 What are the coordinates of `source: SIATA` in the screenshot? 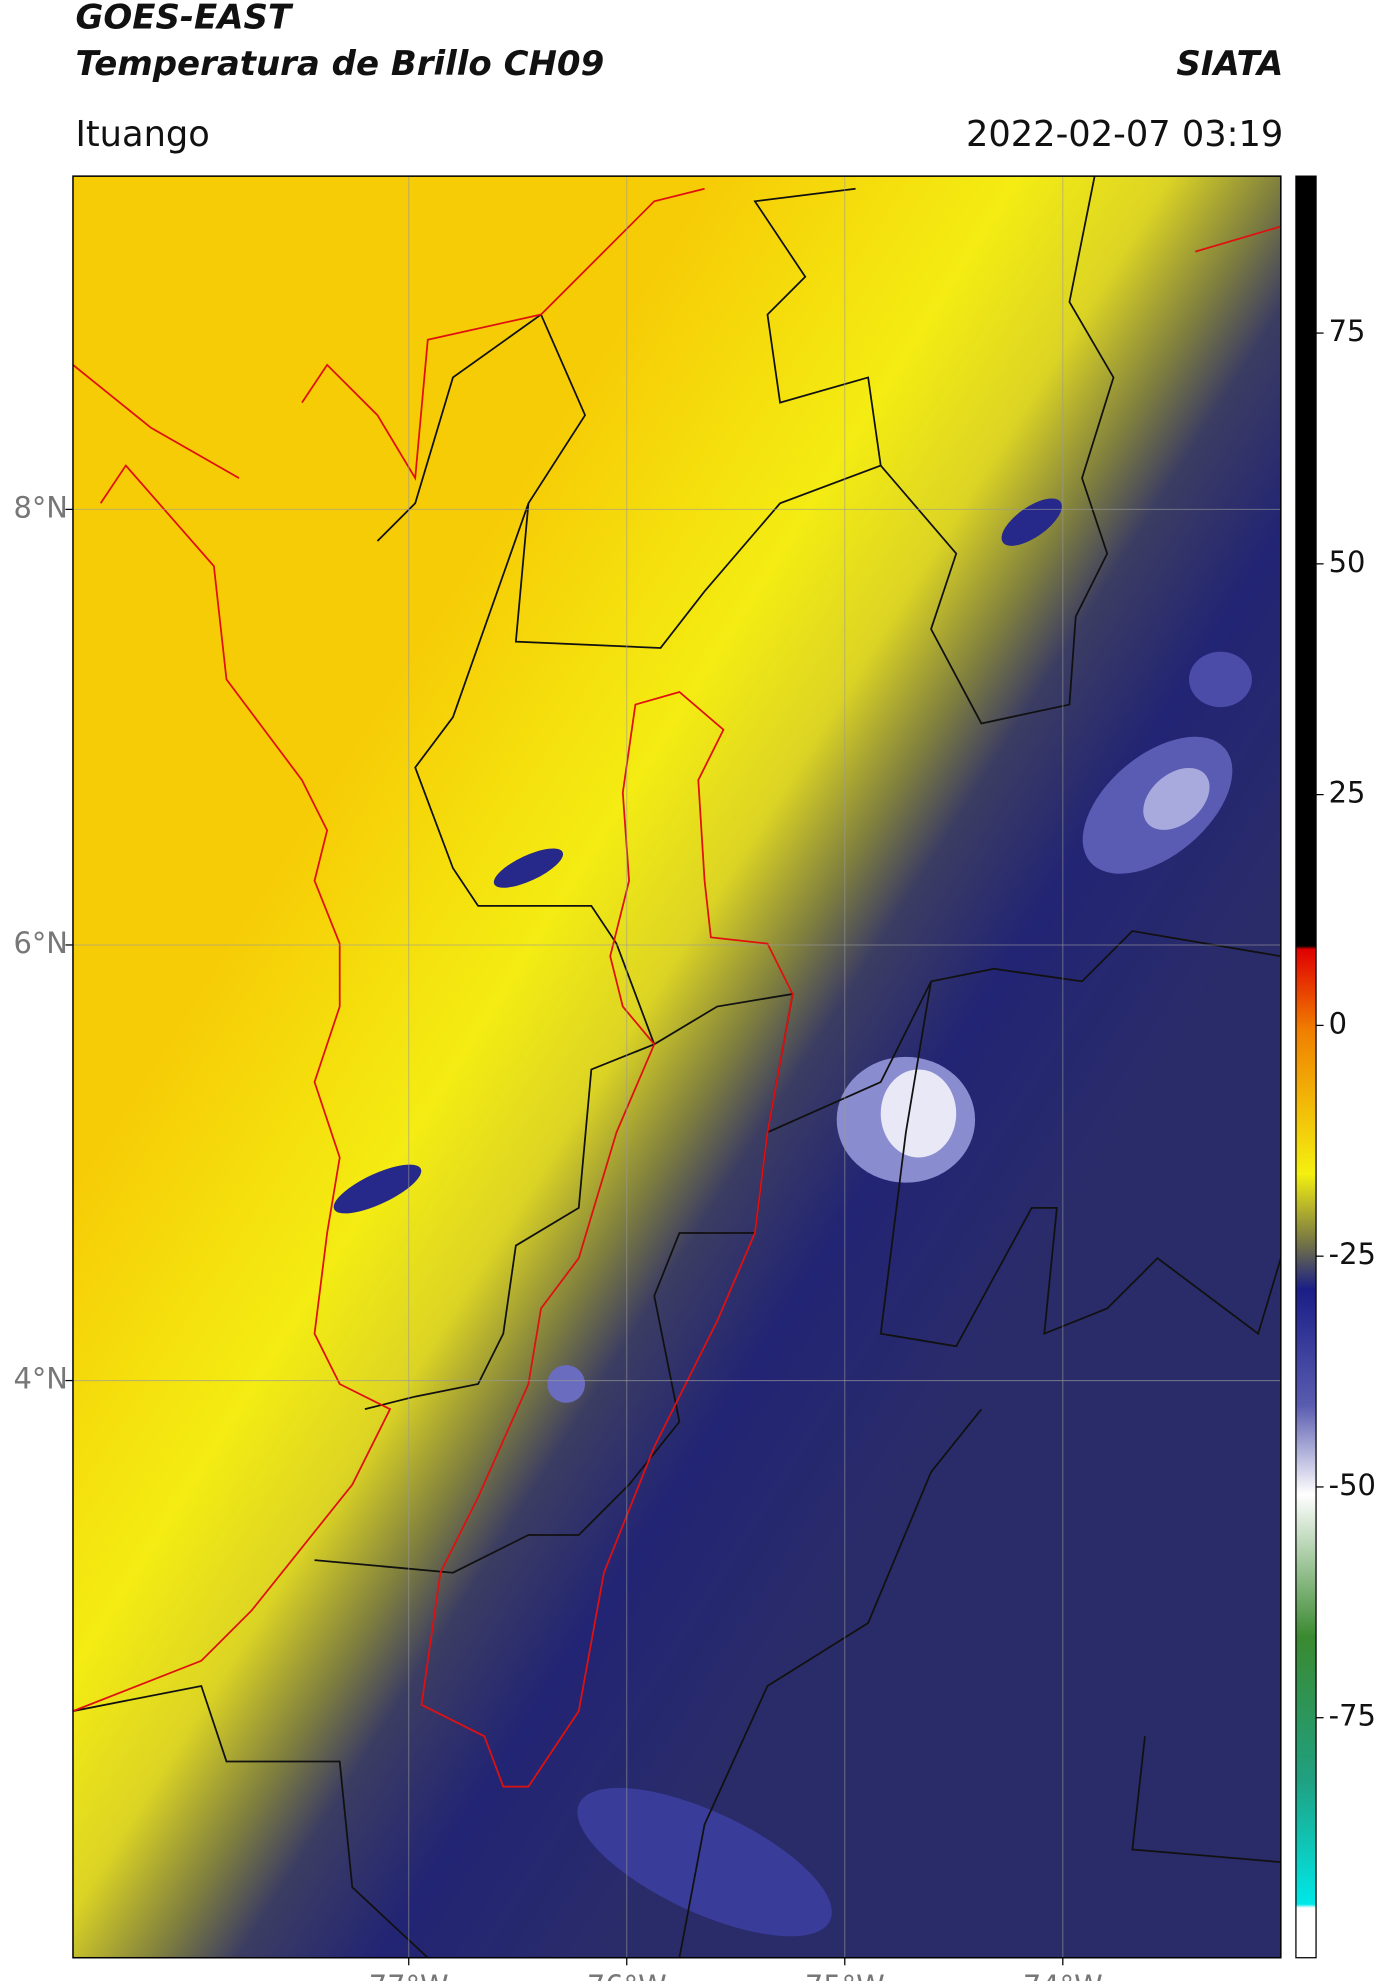 It's located at (1229, 64).